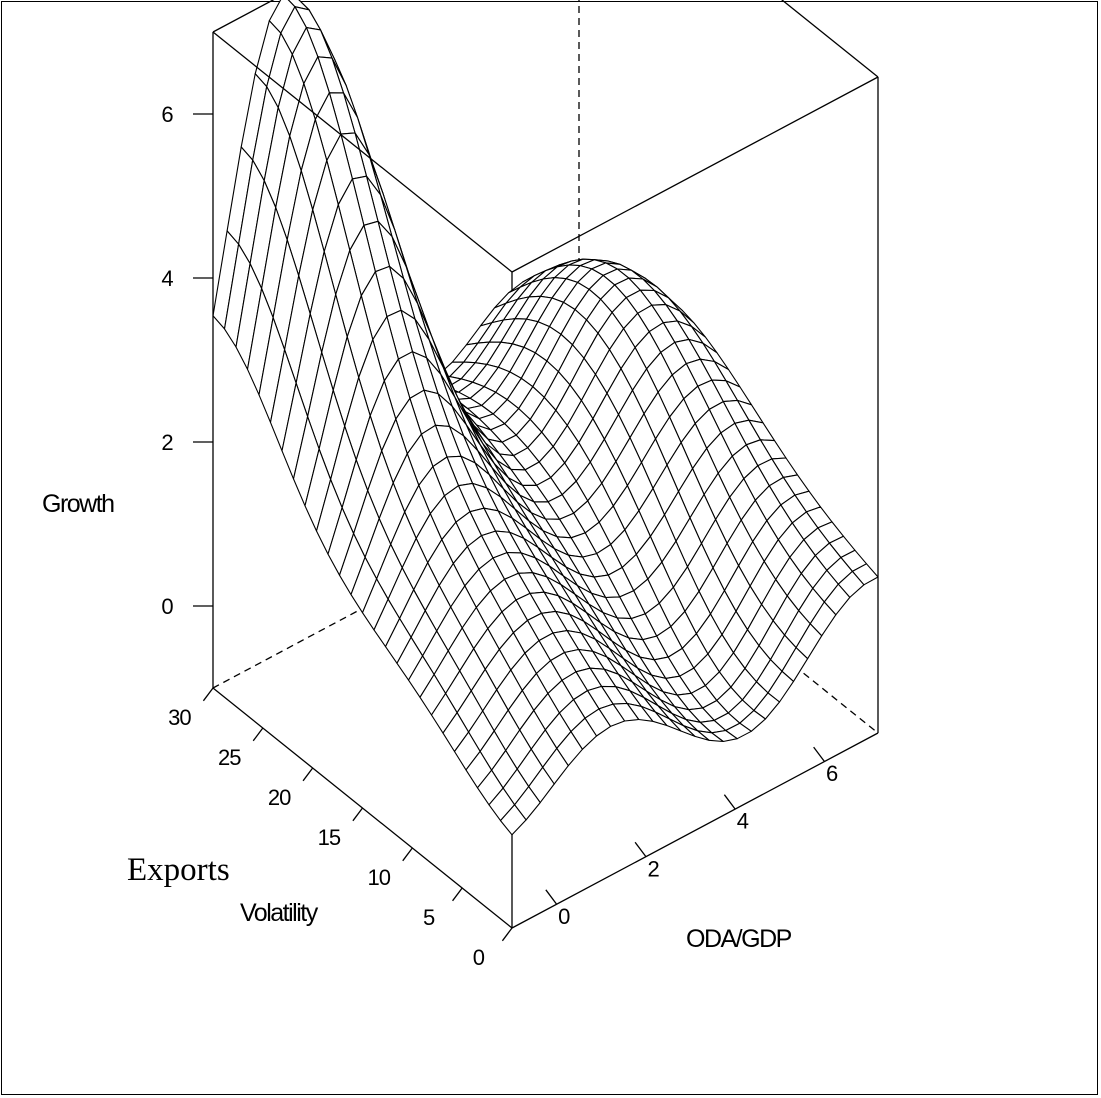 The image size is (1101, 1098). What do you see at coordinates (167, 606) in the screenshot?
I see `z-tick-0-label: 0` at bounding box center [167, 606].